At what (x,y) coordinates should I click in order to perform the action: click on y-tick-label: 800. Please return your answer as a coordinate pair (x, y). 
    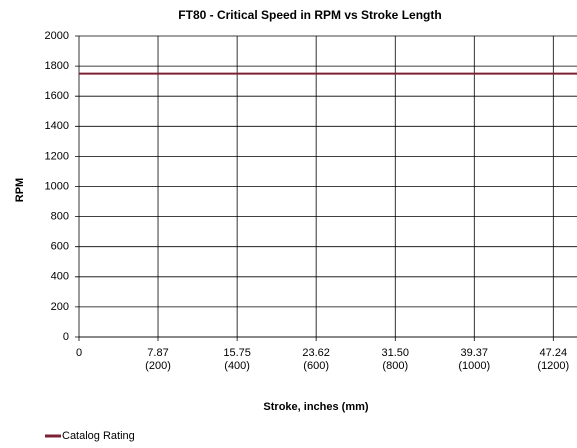
    Looking at the image, I should click on (60, 217).